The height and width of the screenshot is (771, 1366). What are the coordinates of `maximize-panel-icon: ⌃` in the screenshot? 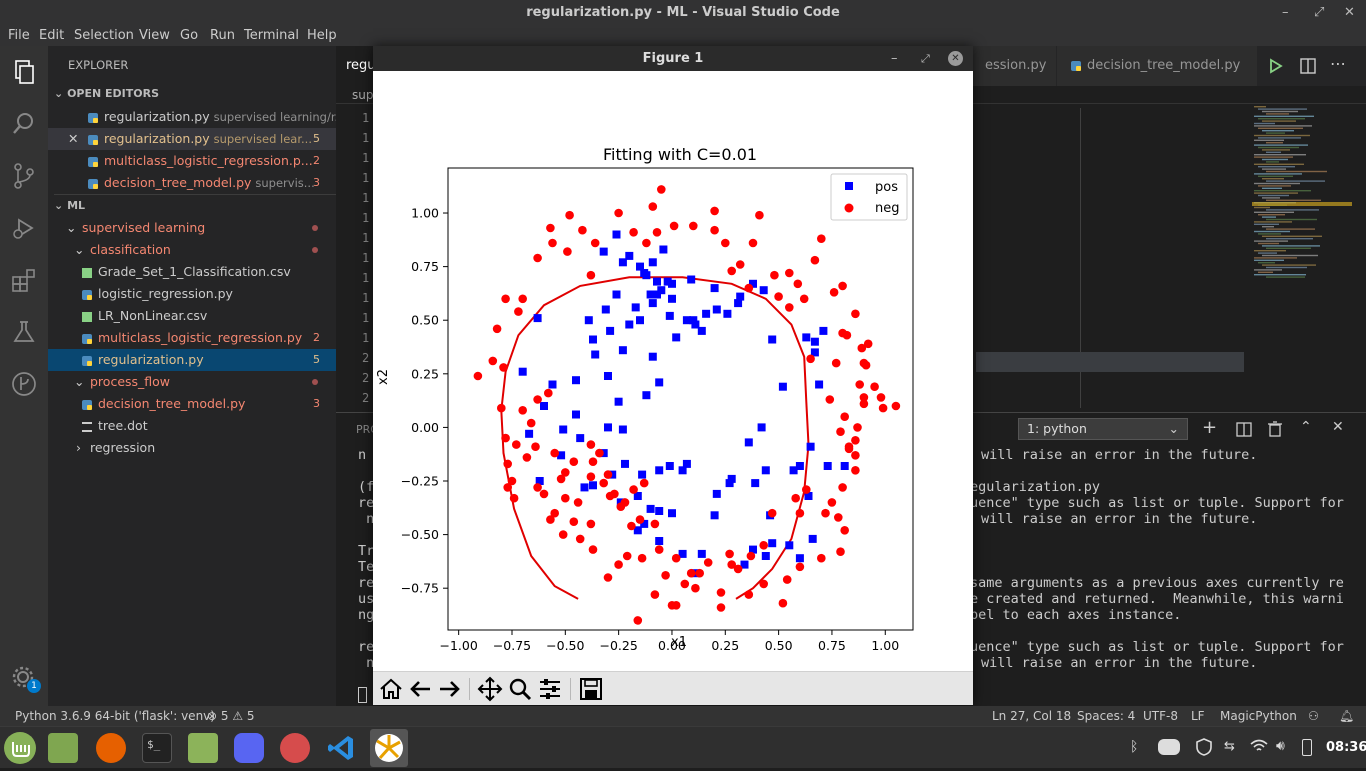 It's located at (1306, 427).